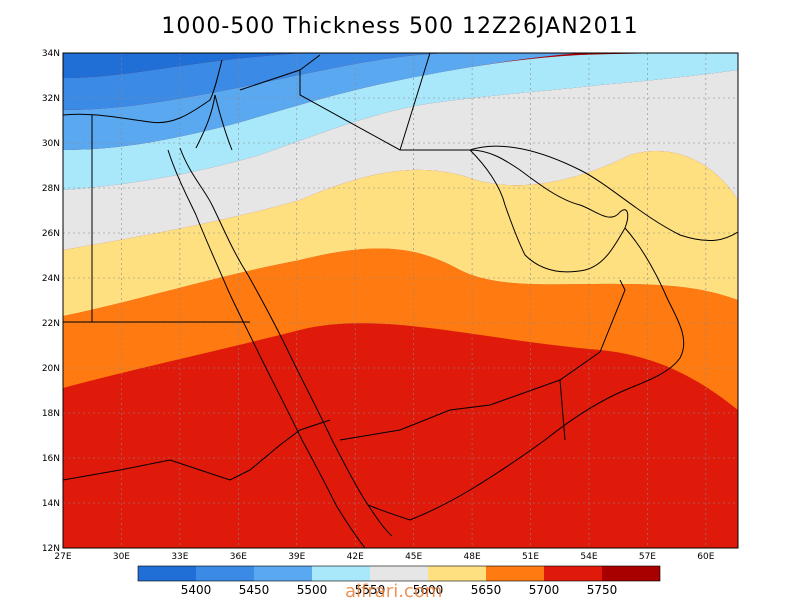 This screenshot has height=602, width=800. Describe the element at coordinates (51, 414) in the screenshot. I see `lat-label: 18N` at that location.